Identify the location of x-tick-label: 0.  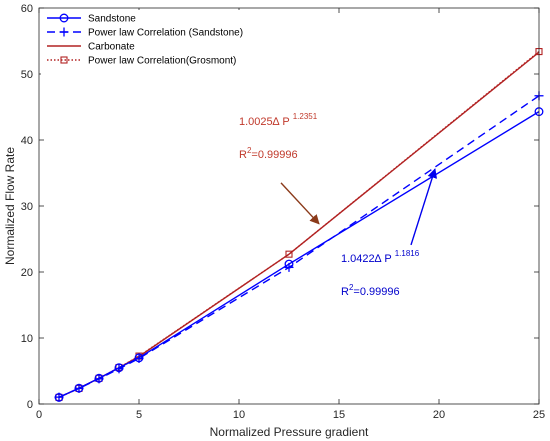
(39, 415).